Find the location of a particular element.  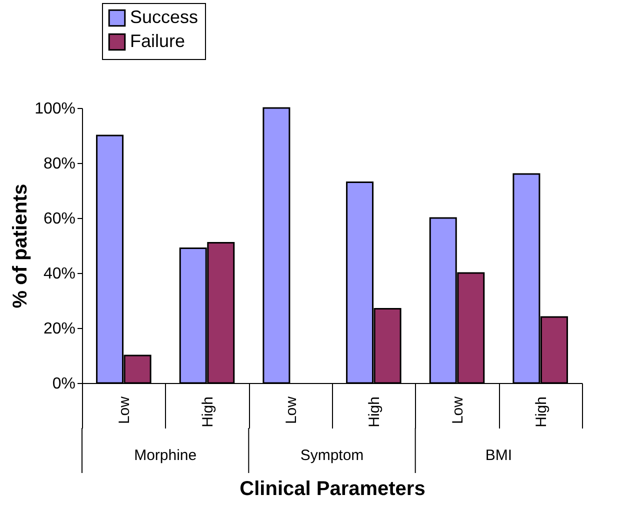

y-tick-label: 60% is located at coordinates (59, 219).